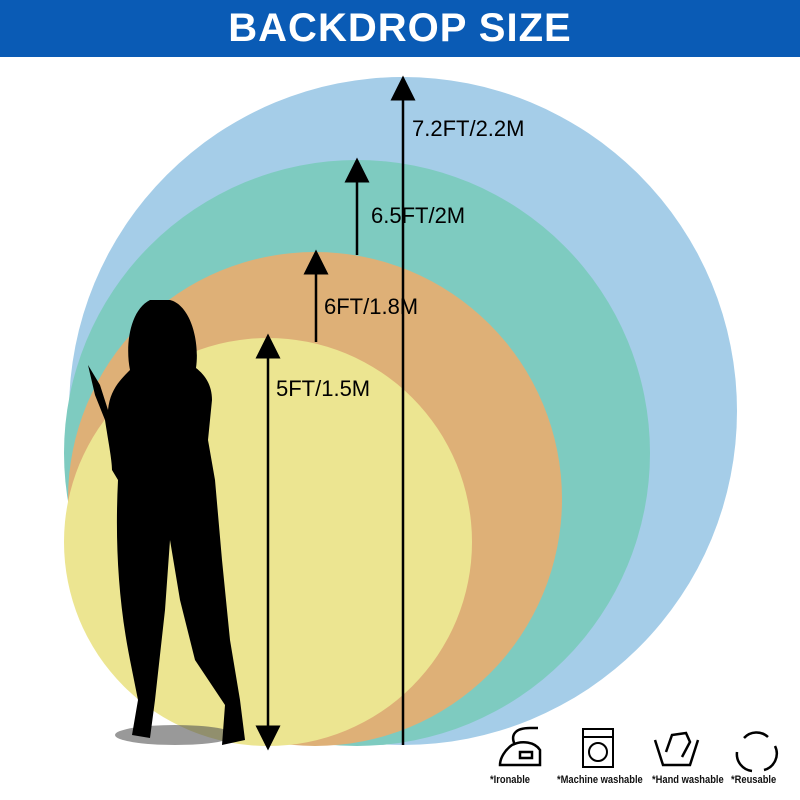 This screenshot has width=800, height=800. I want to click on iron-icon, so click(520, 746).